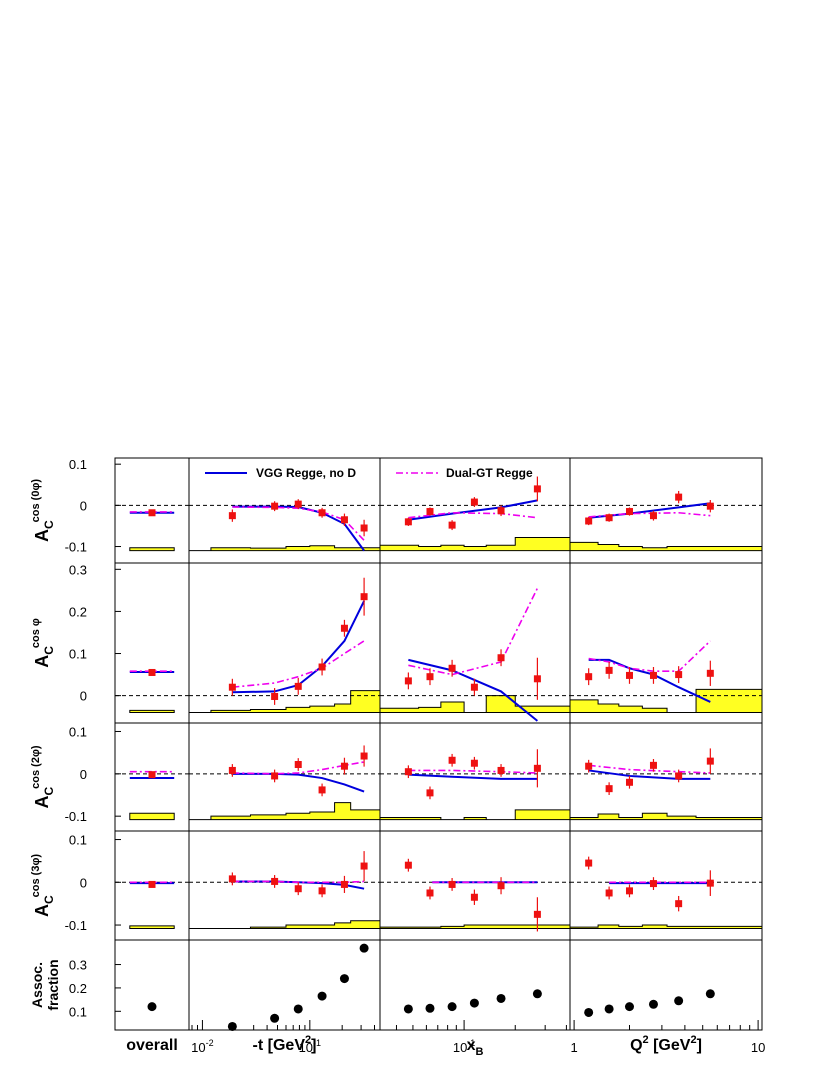 Image resolution: width=830 pixels, height=1075 pixels. Describe the element at coordinates (43, 776) in the screenshot. I see `y-axis-title: ACcos (2φ)` at that location.